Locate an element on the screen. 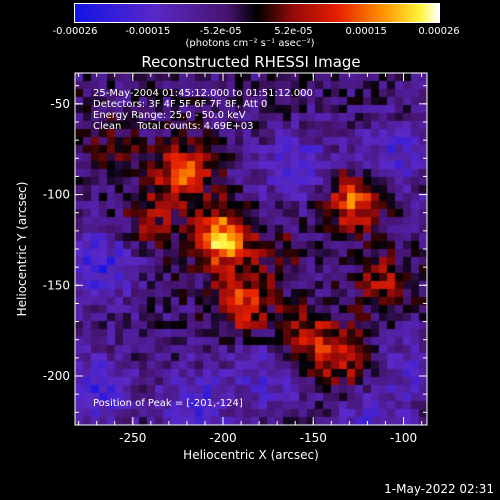  colorbar is located at coordinates (257, 13).